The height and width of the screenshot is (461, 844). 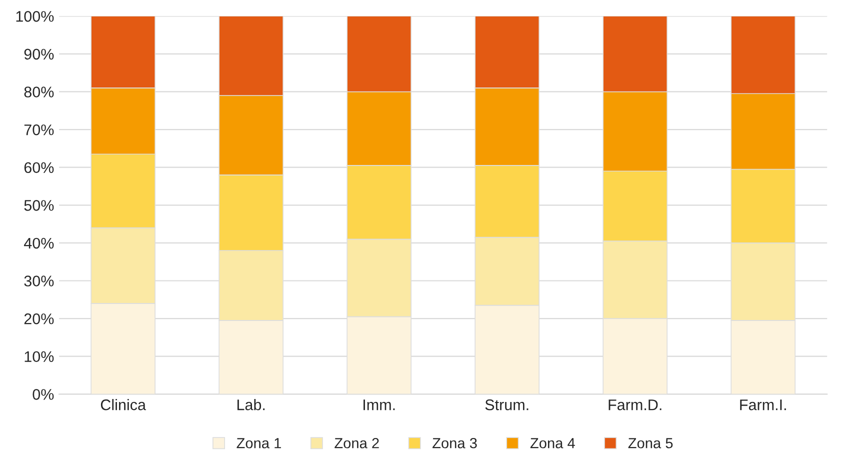 I want to click on y-tick-label: 40%, so click(x=39, y=243).